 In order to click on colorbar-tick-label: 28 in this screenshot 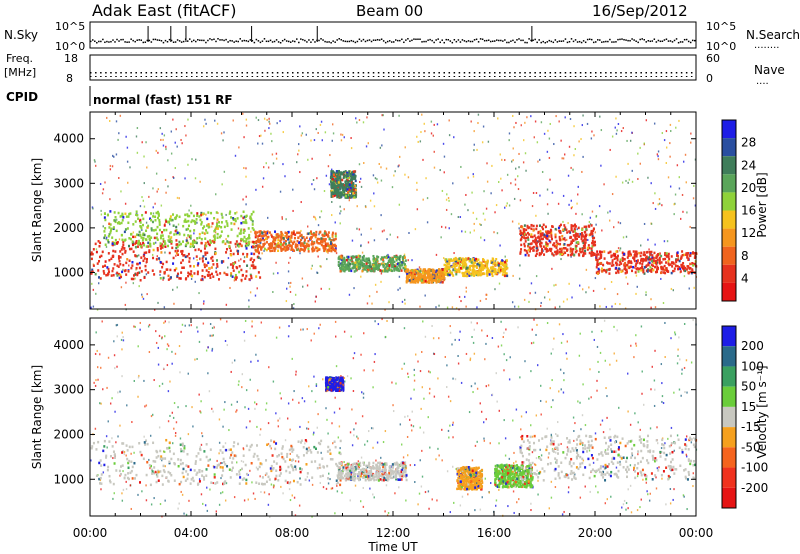, I will do `click(748, 143)`.